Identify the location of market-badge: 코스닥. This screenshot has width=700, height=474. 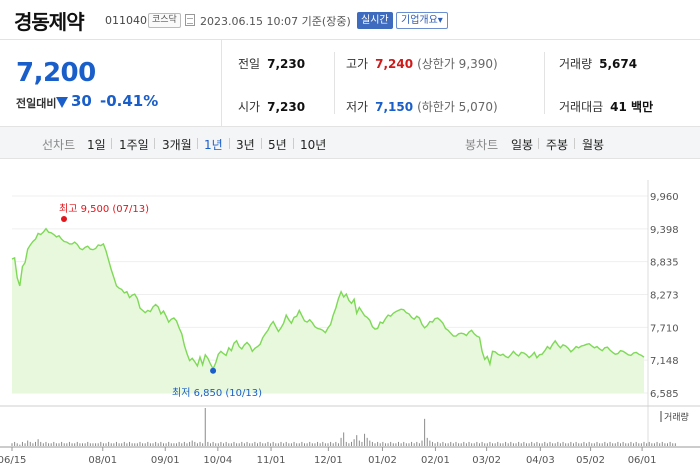
(164, 20).